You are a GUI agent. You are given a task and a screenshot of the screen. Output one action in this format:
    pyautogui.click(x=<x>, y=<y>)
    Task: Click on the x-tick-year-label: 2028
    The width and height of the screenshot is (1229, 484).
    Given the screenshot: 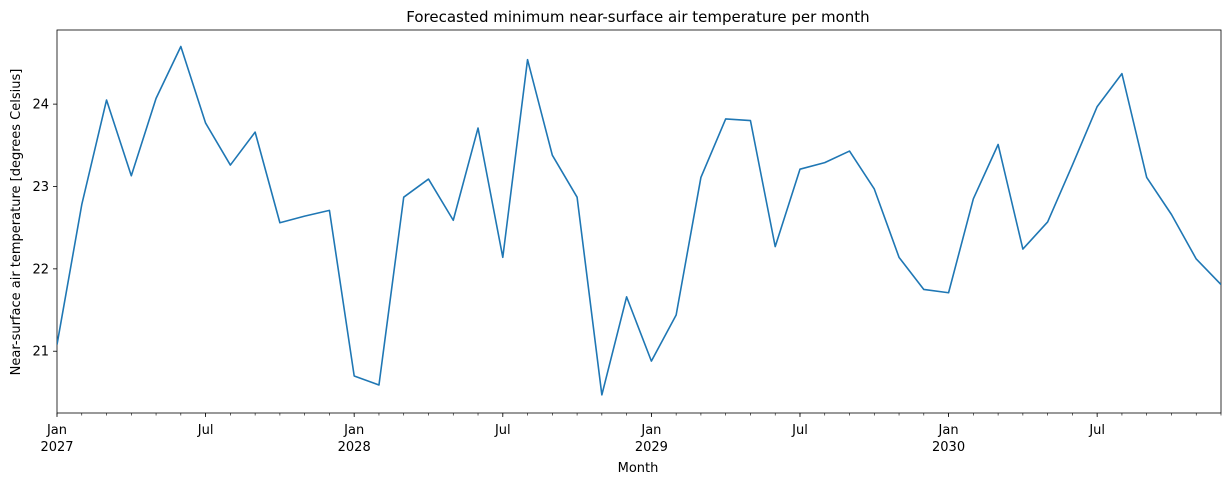 What is the action you would take?
    pyautogui.click(x=354, y=447)
    